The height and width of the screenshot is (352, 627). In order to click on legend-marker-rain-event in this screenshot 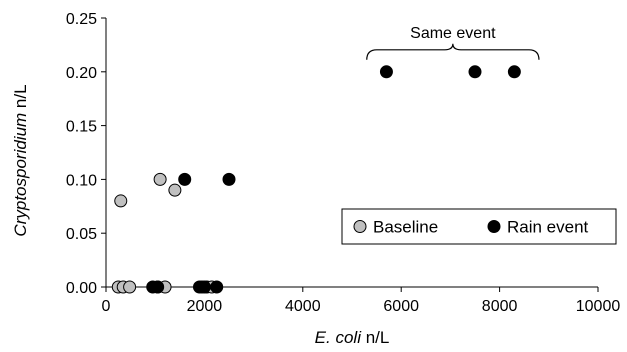, I will do `click(494, 226)`.